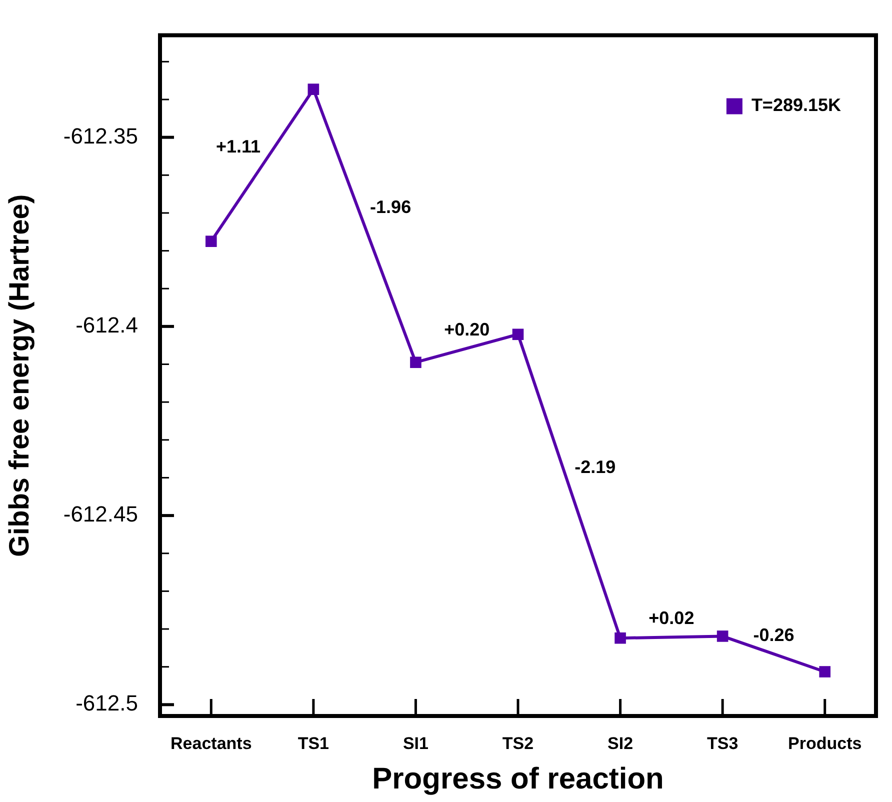 This screenshot has width=892, height=802. I want to click on y-tick-label: -612.45, so click(100, 514).